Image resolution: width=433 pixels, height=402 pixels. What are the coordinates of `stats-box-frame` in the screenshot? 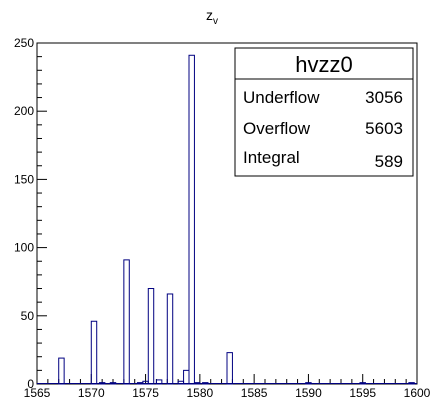 It's located at (324, 112).